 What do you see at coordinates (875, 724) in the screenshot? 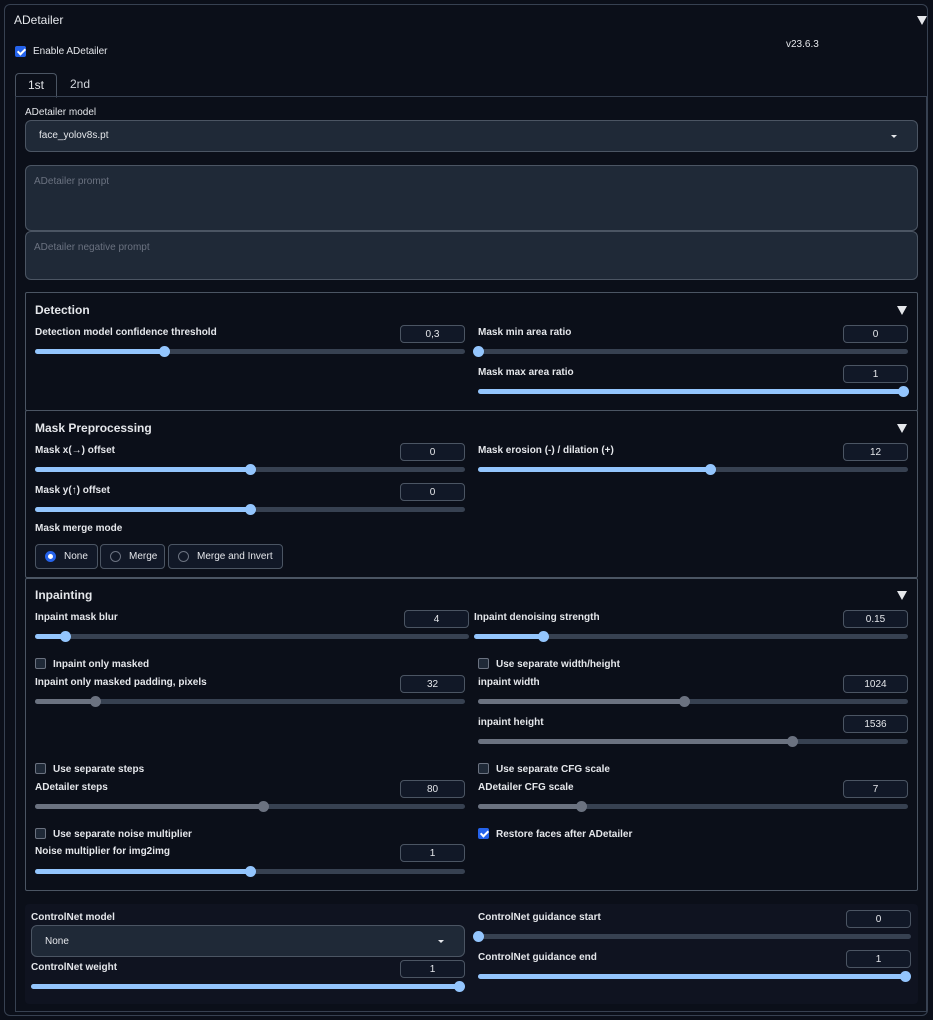
I see `height-input: 1536` at bounding box center [875, 724].